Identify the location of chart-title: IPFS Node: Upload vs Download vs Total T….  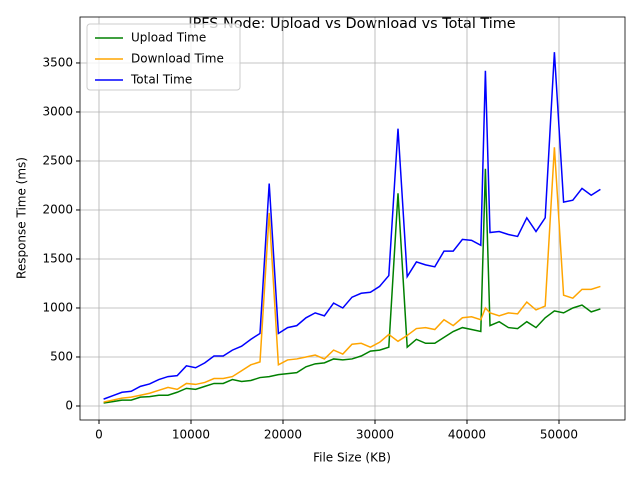
(351, 24).